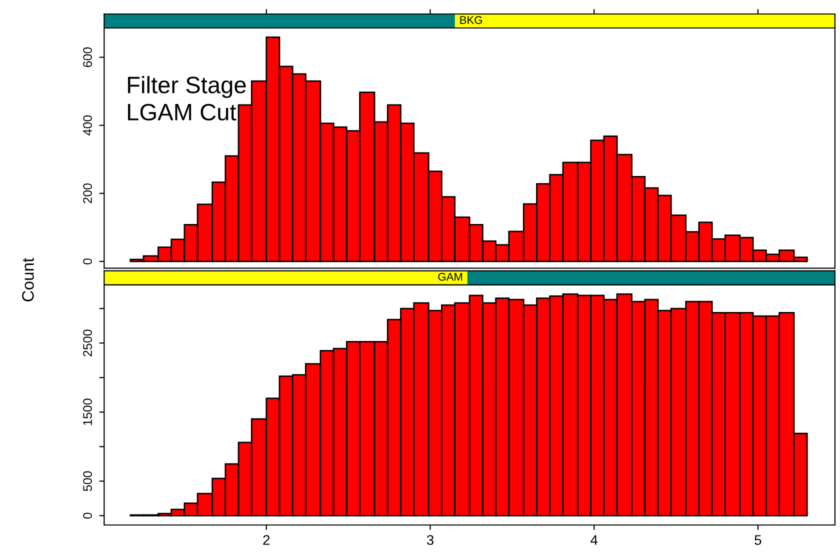 The image size is (840, 560). I want to click on y-tick-label: 2500, so click(87, 343).